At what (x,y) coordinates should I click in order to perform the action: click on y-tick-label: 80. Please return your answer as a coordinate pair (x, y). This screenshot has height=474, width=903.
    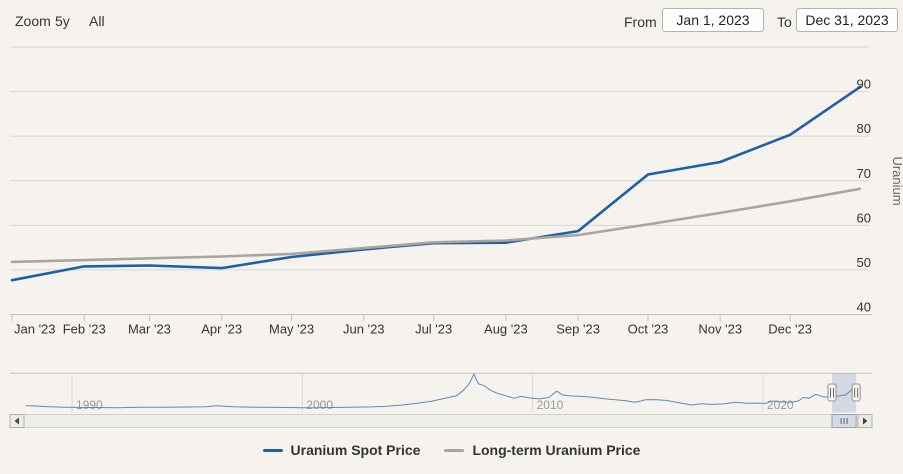
    Looking at the image, I should click on (864, 128).